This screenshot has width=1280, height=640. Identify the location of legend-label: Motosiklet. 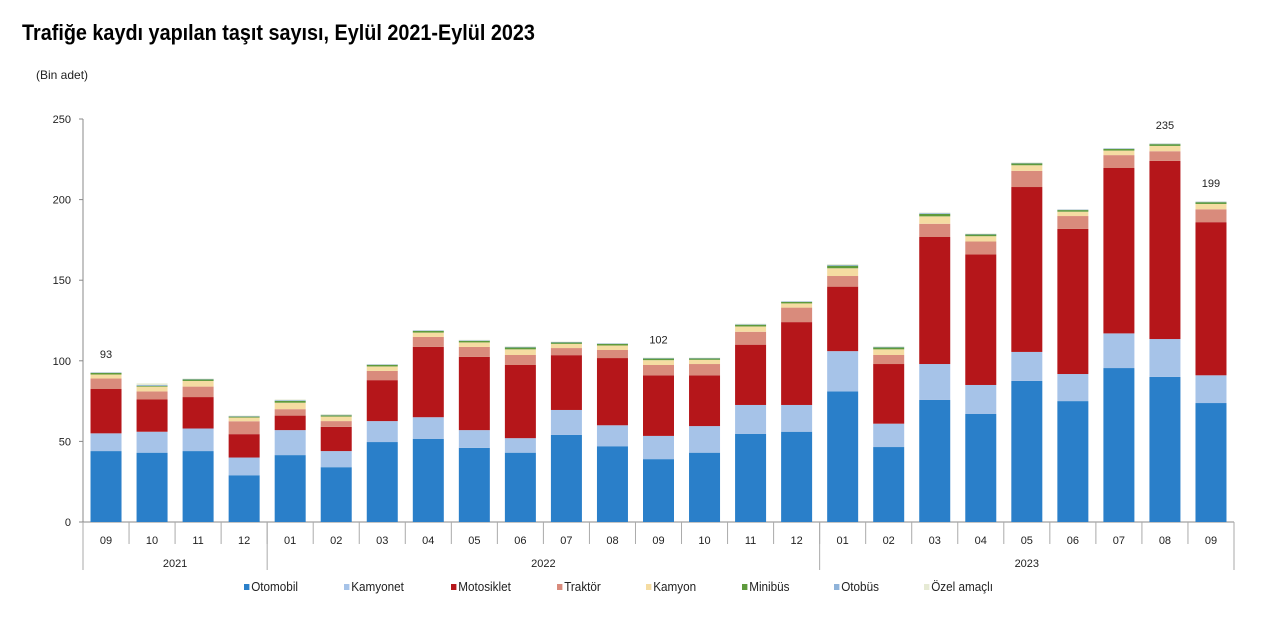
(484, 586).